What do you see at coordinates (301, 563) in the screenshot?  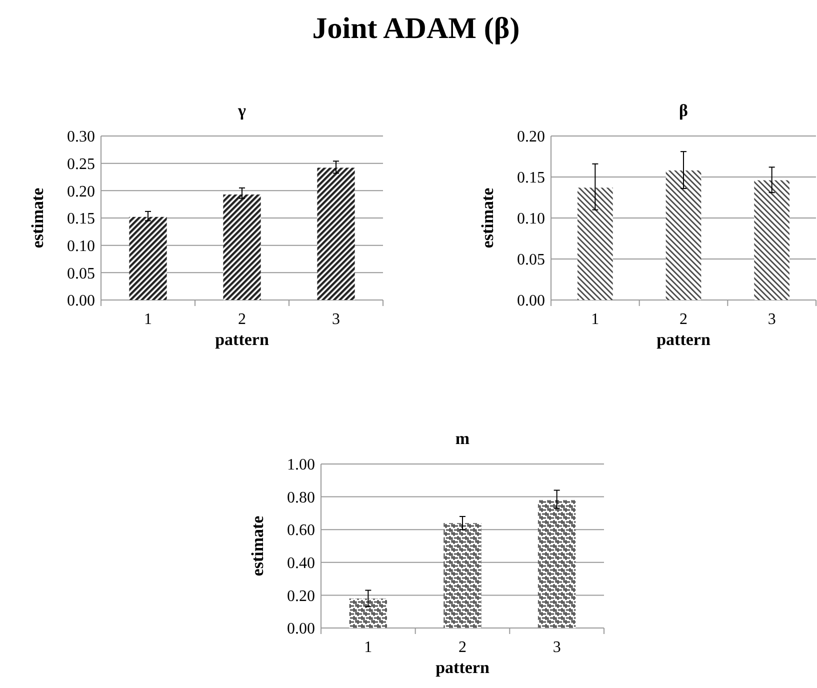 I see `y-tick-label: 0.40` at bounding box center [301, 563].